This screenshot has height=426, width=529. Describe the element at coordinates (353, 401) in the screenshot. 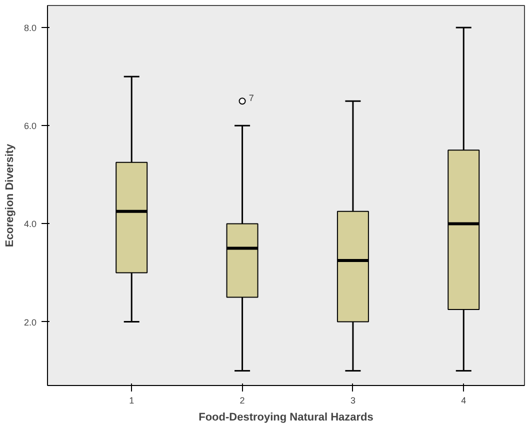

I see `x-tick-label: 3` at that location.